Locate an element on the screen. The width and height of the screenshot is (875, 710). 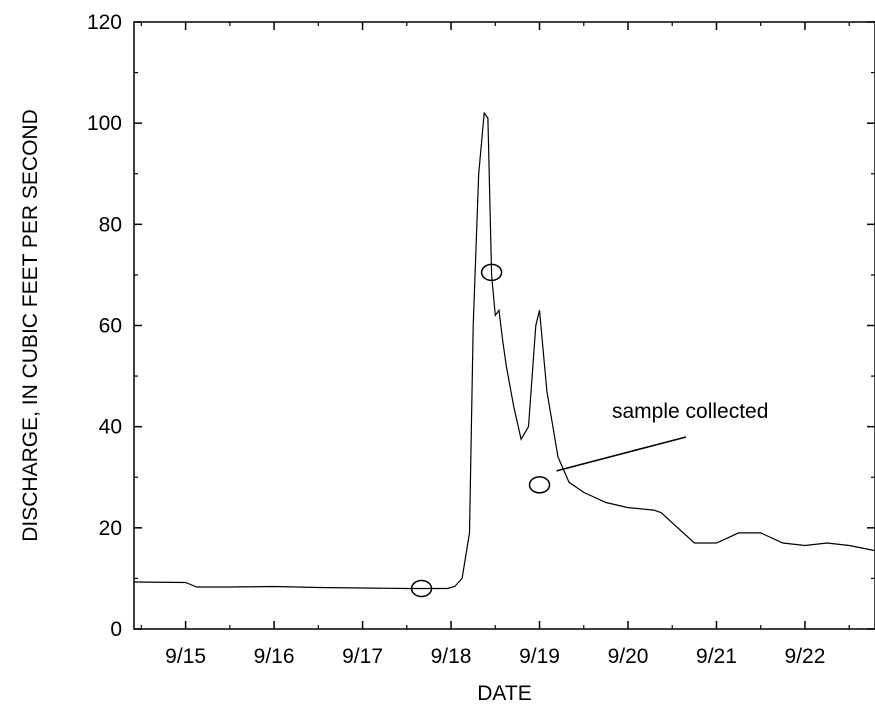
y-tick-label: 120 is located at coordinates (104, 22).